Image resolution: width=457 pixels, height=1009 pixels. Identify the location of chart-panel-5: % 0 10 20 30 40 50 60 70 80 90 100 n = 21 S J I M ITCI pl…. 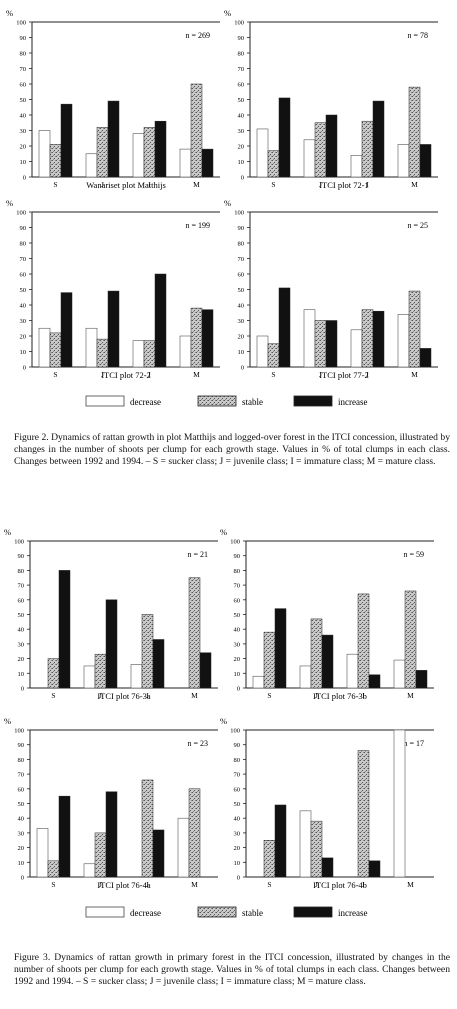
(111, 614).